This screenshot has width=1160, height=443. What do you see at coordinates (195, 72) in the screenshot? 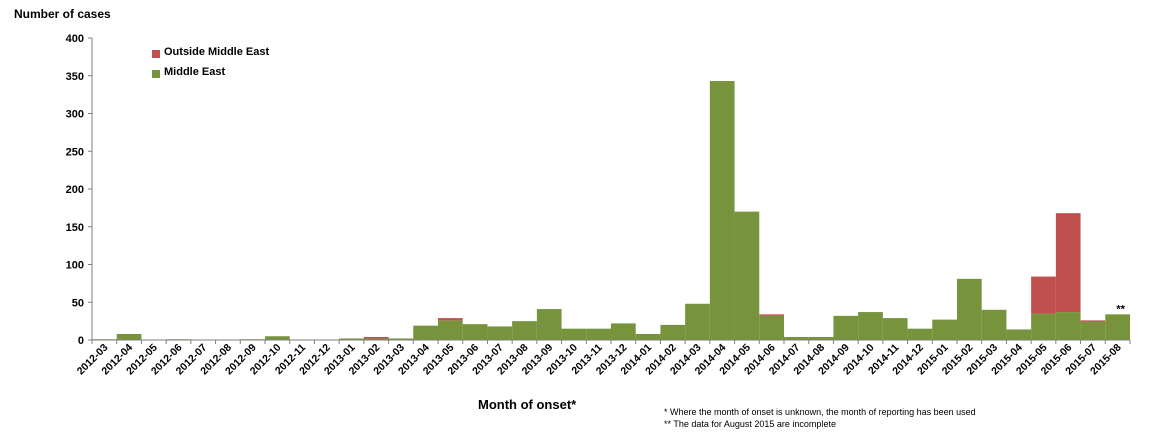
I see `legend-label-middle-east: Middle East` at bounding box center [195, 72].